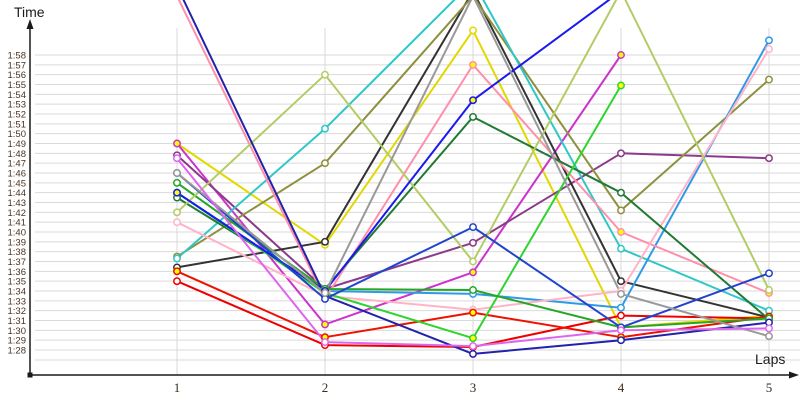  Describe the element at coordinates (17, 242) in the screenshot. I see `y-tick-label: 1:39` at that location.